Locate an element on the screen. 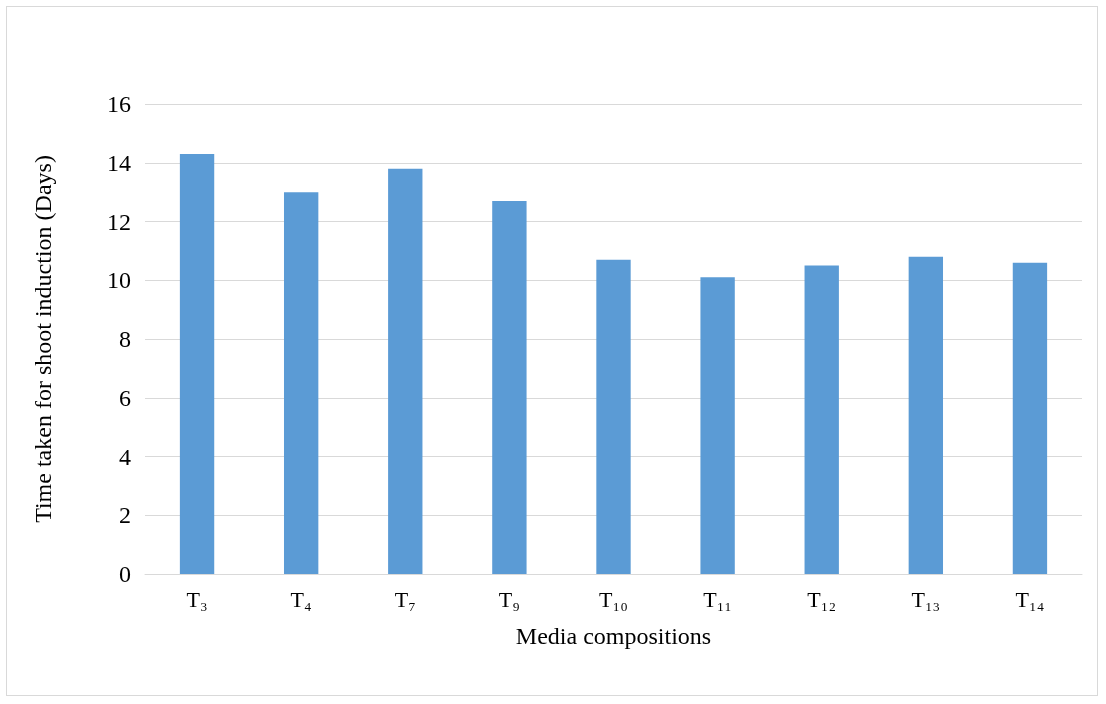  x-tick-label: T₁₄ is located at coordinates (1030, 599).